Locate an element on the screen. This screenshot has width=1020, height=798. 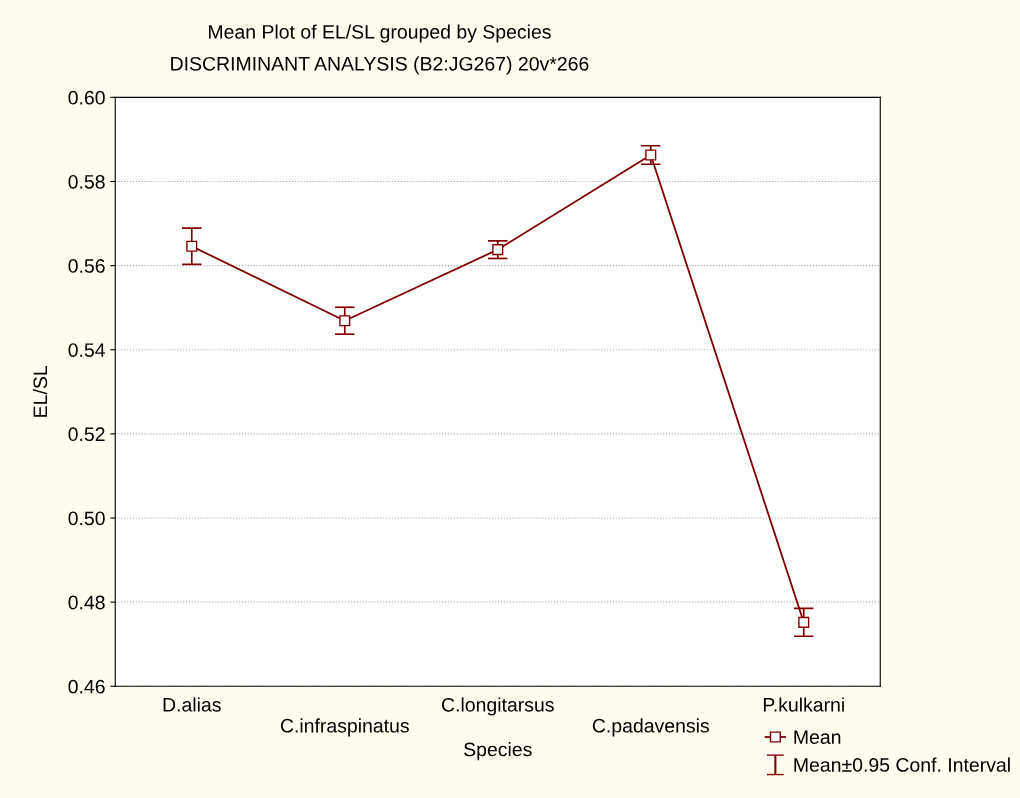
y-tick-label: 0.58 is located at coordinates (86, 181).